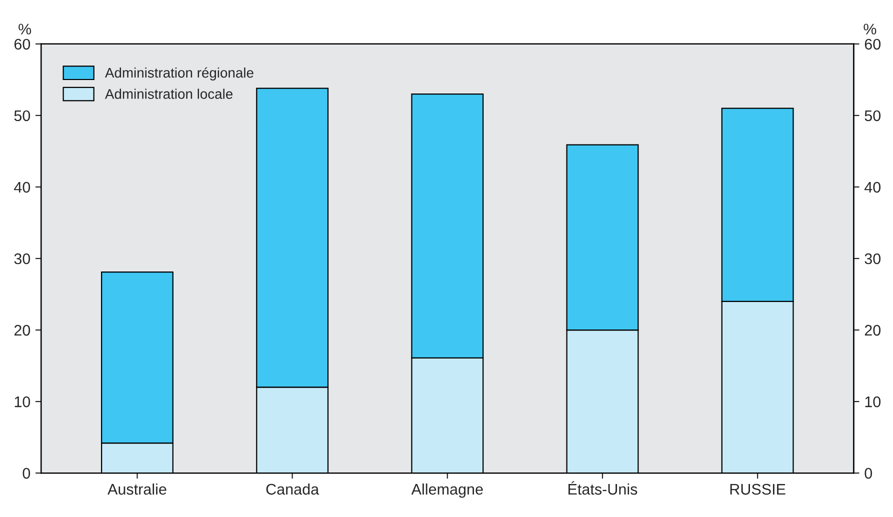  I want to click on y-tick-label: 0, so click(26, 473).